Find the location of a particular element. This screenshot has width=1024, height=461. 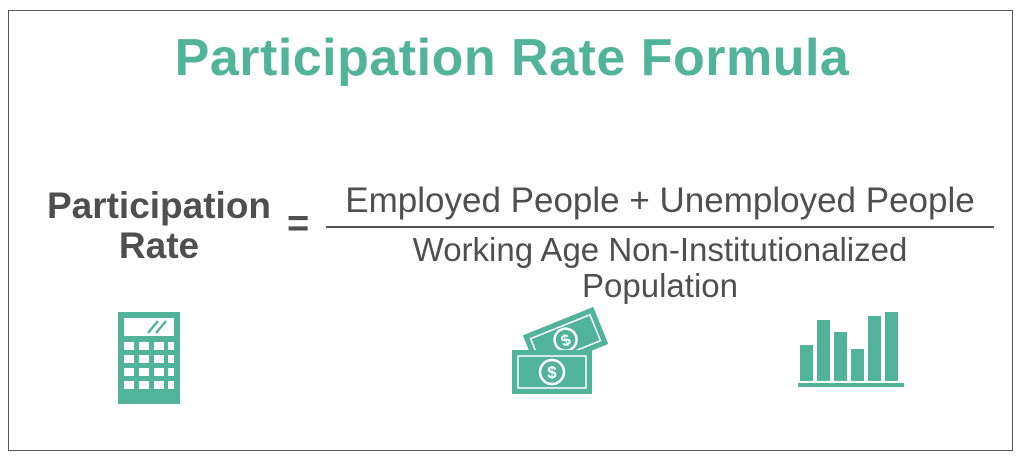

calculator-icon is located at coordinates (149, 358).